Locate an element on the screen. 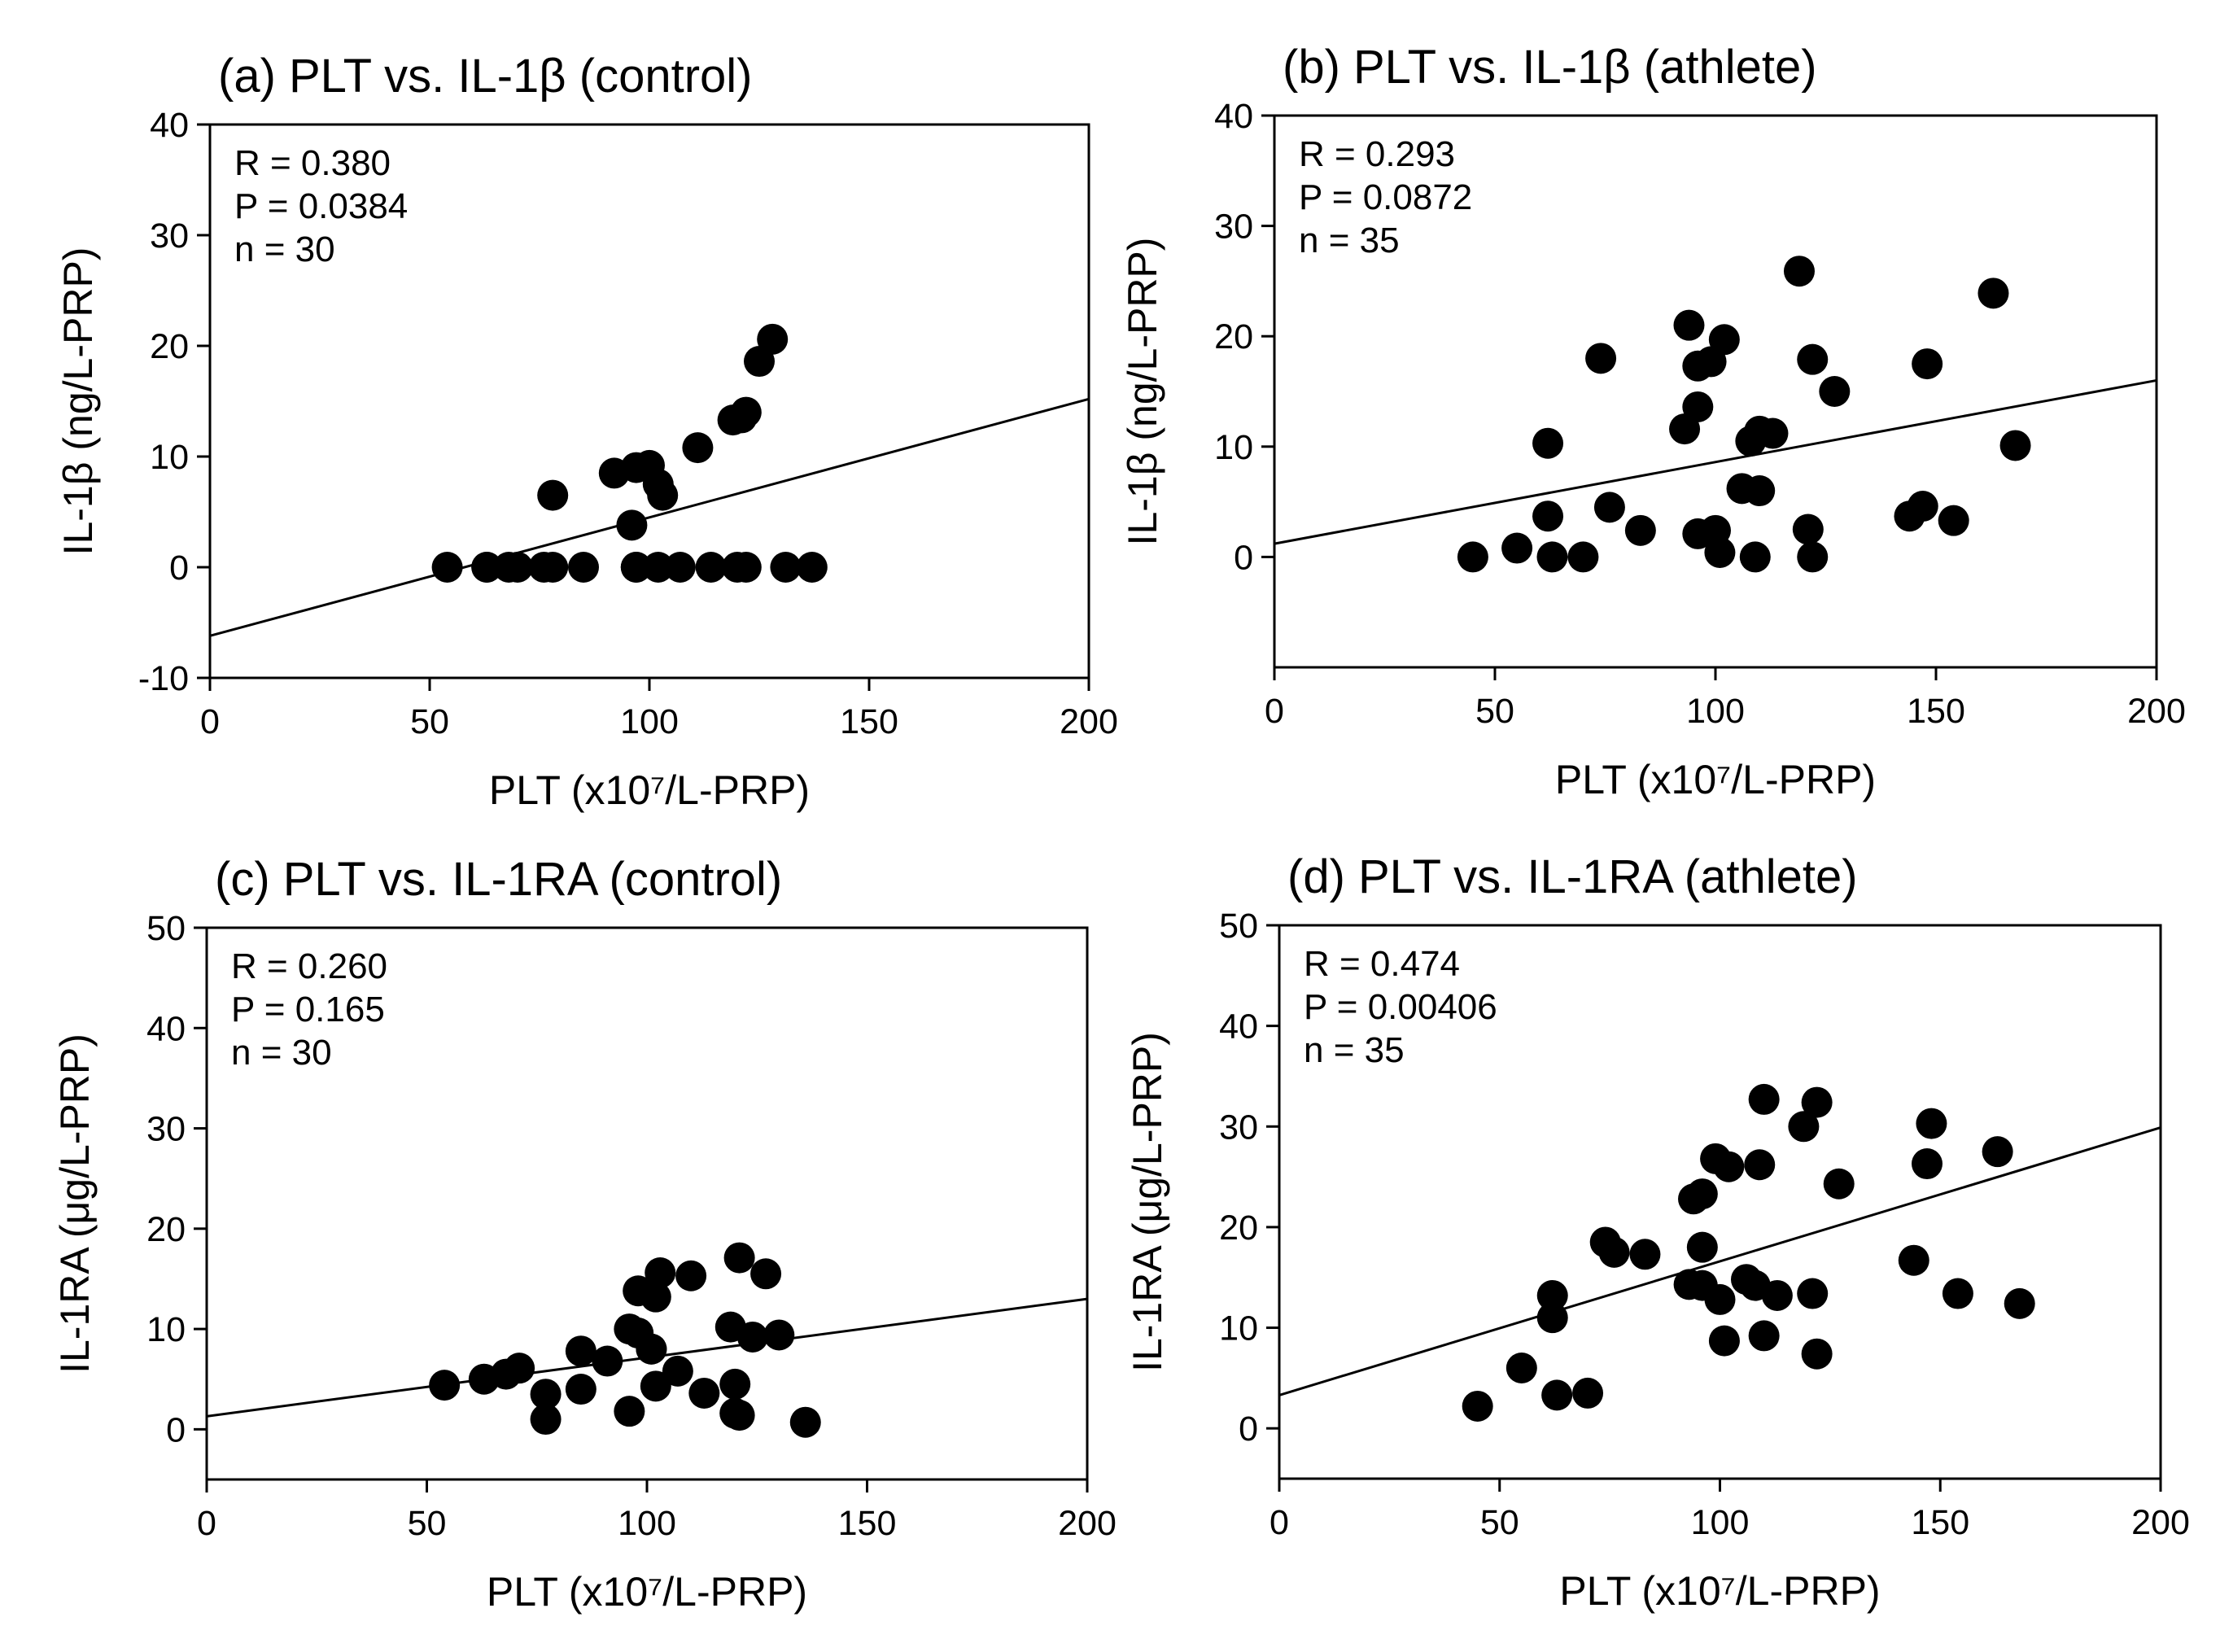 Image resolution: width=2220 pixels, height=1652 pixels. y-tick-label: -10 is located at coordinates (164, 678).